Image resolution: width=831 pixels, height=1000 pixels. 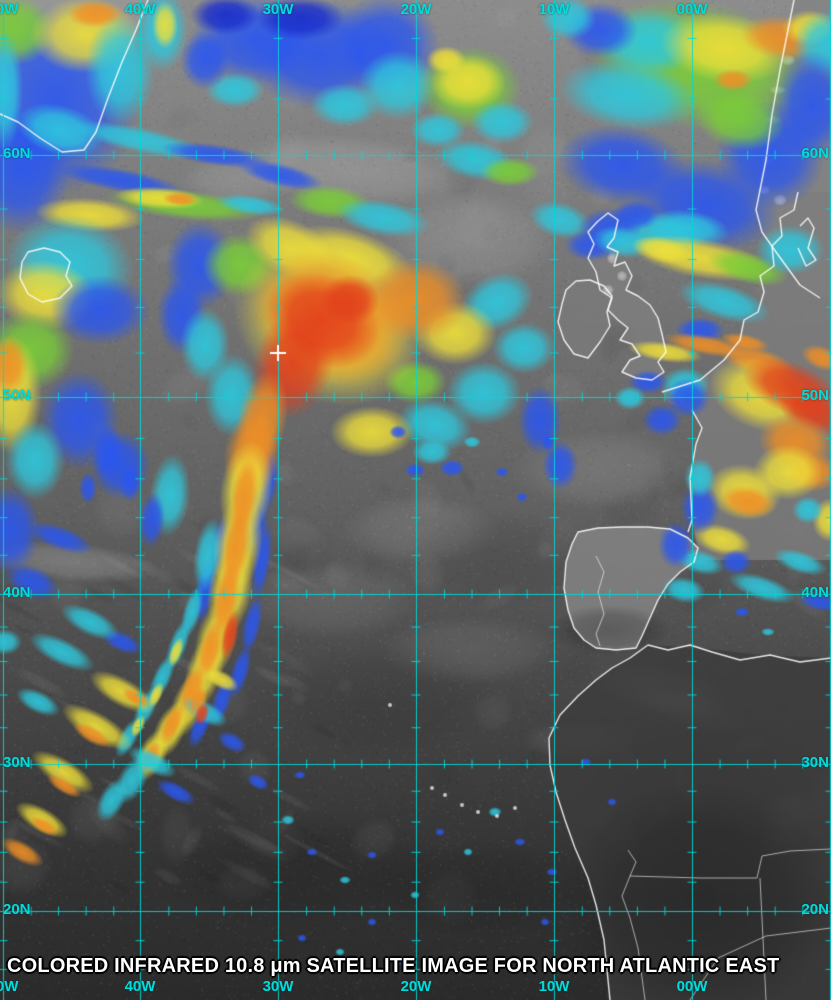 What do you see at coordinates (815, 909) in the screenshot?
I see `lat-label-right-20N: 20N` at bounding box center [815, 909].